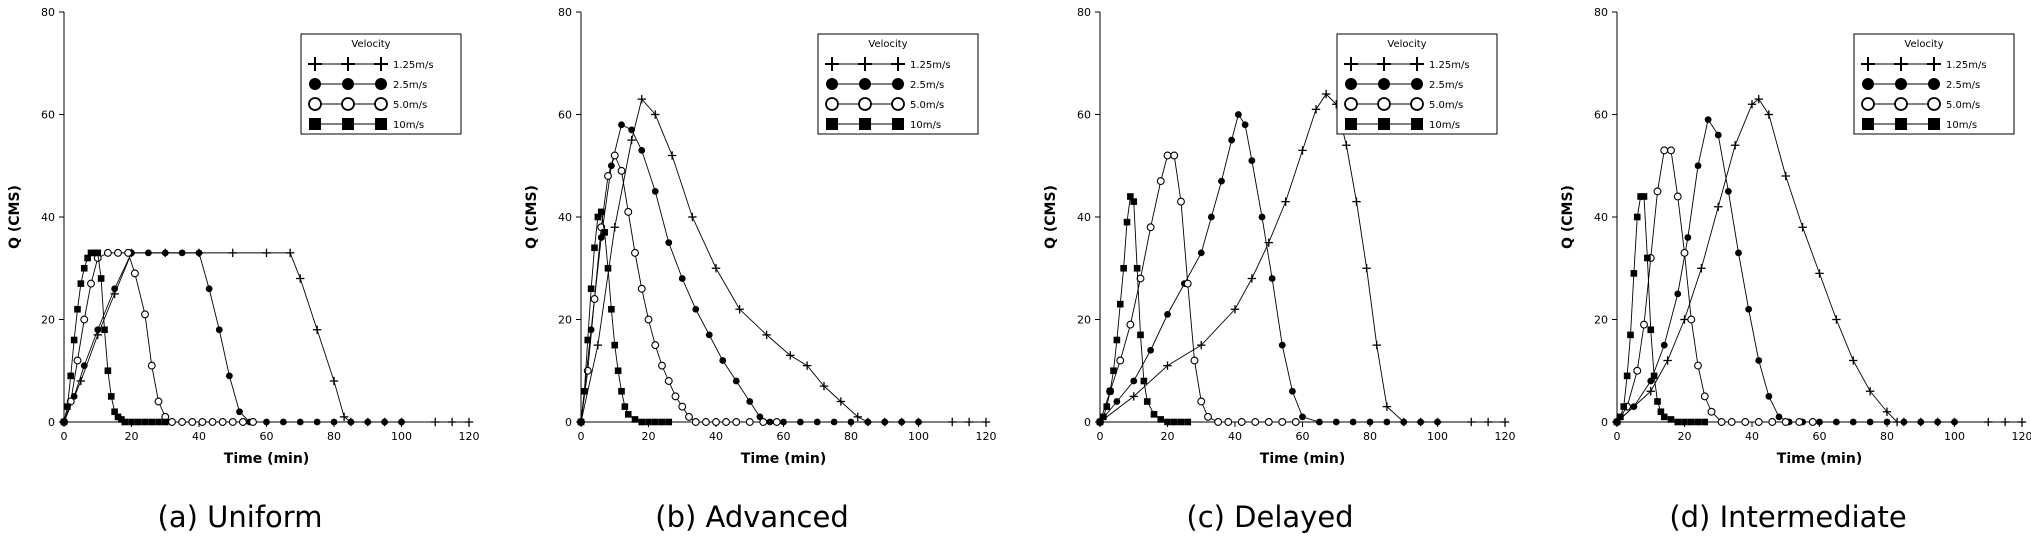  I want to click on series-filled-square, so click(1661, 309).